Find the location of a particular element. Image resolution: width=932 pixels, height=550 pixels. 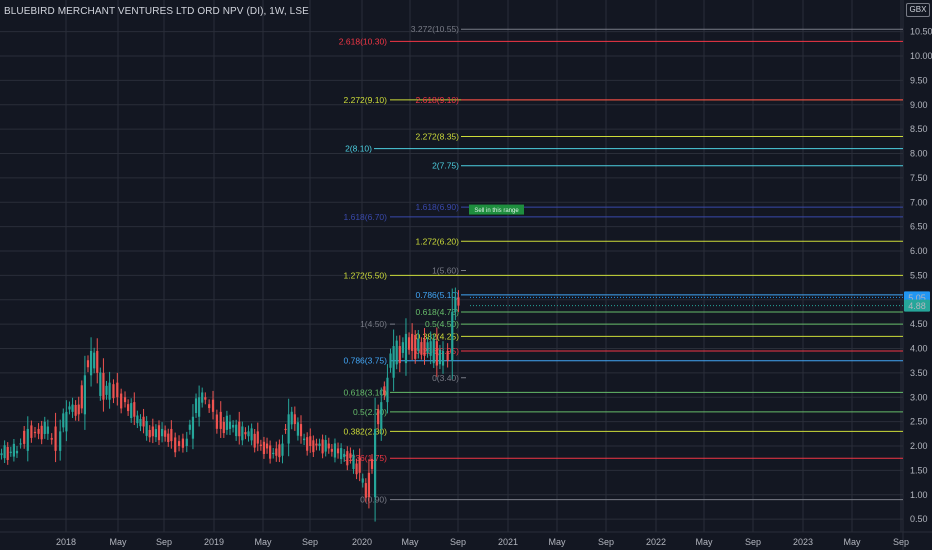

fib-level-label: 0.618(3.10) is located at coordinates (366, 392).